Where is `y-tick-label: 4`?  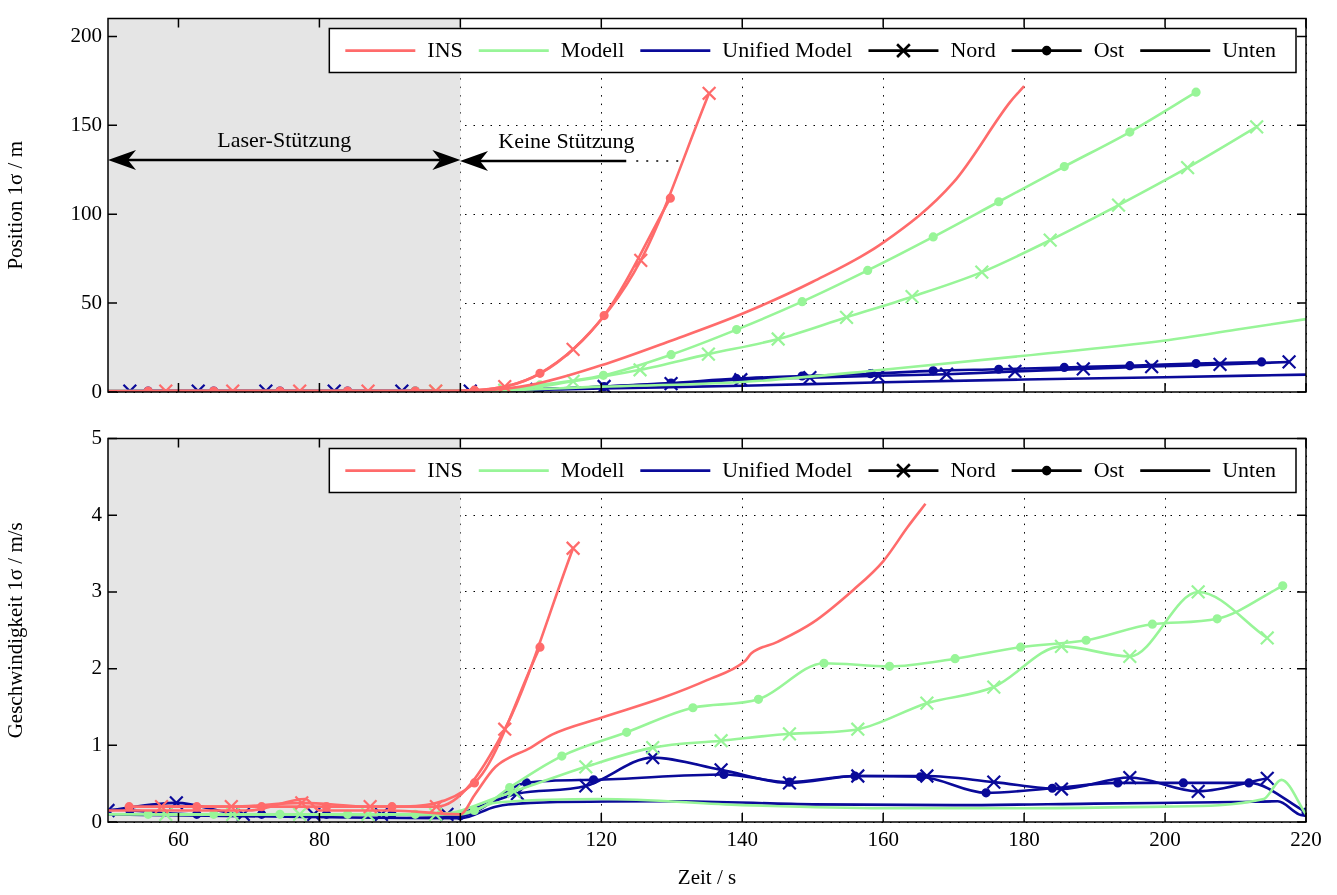 y-tick-label: 4 is located at coordinates (97, 513).